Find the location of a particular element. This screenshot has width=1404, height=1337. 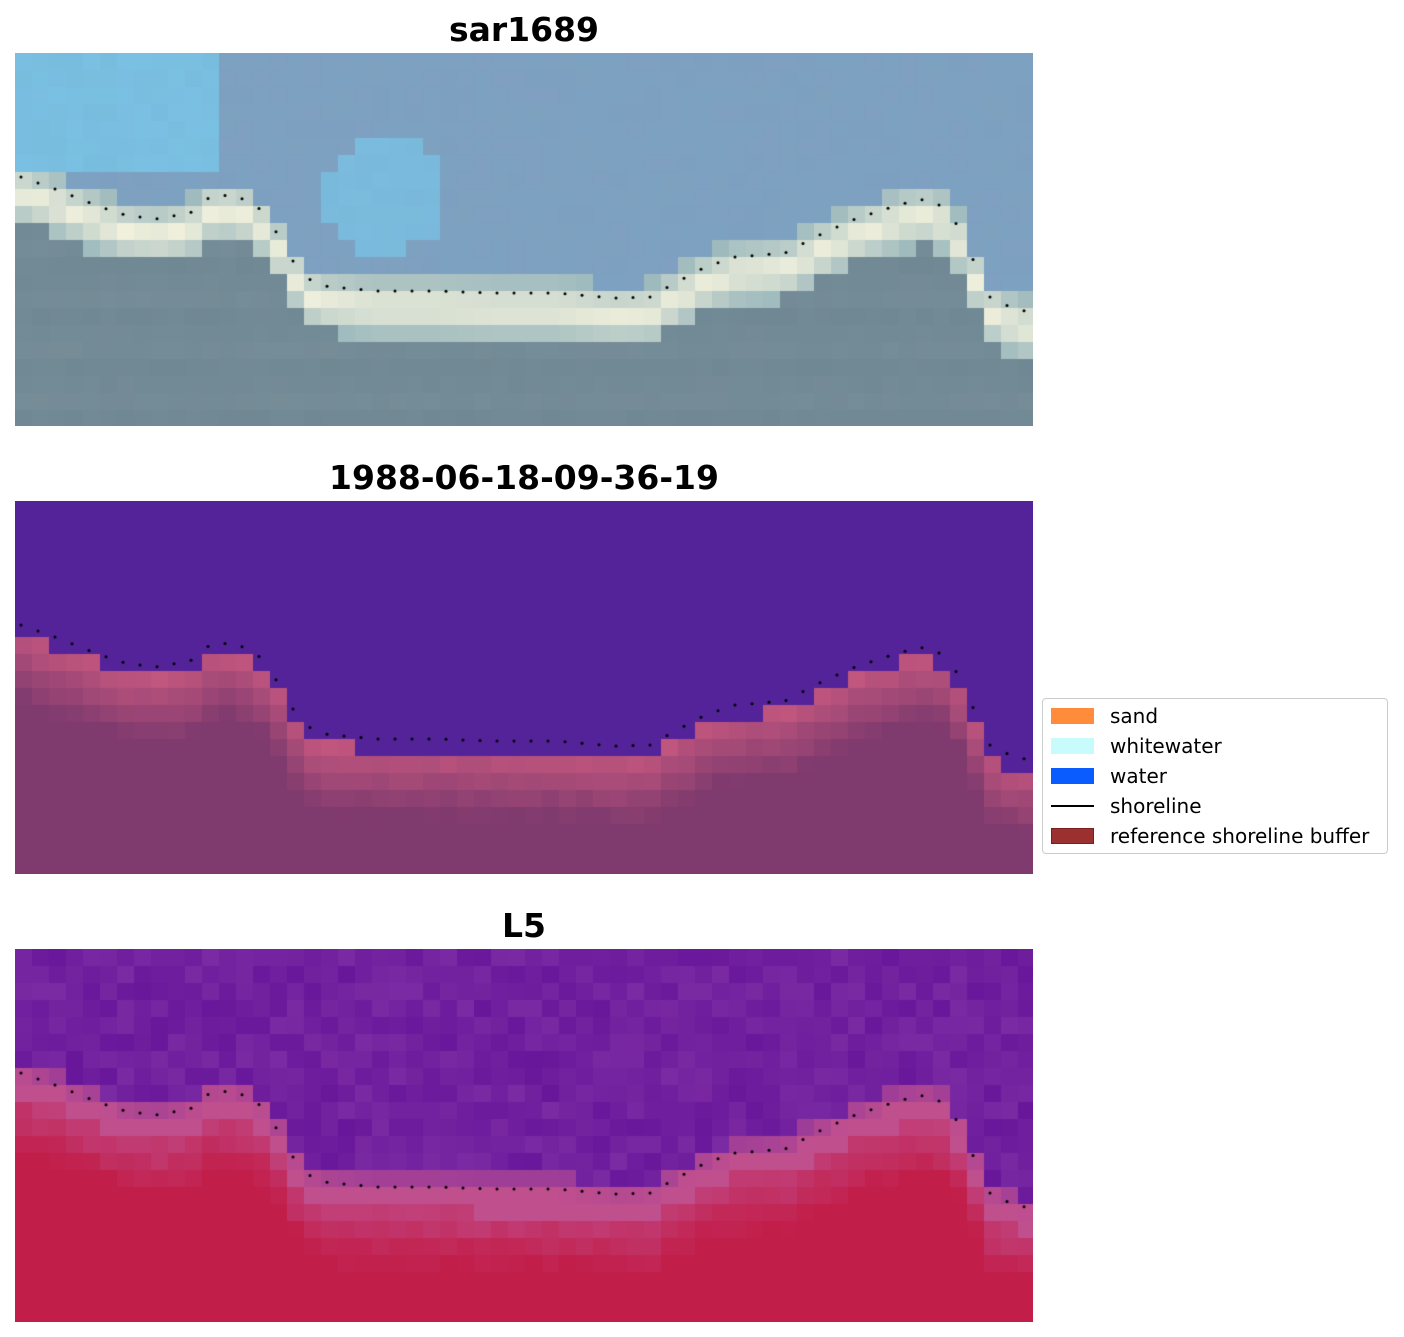

reference-buffer-swatch is located at coordinates (1072, 836).